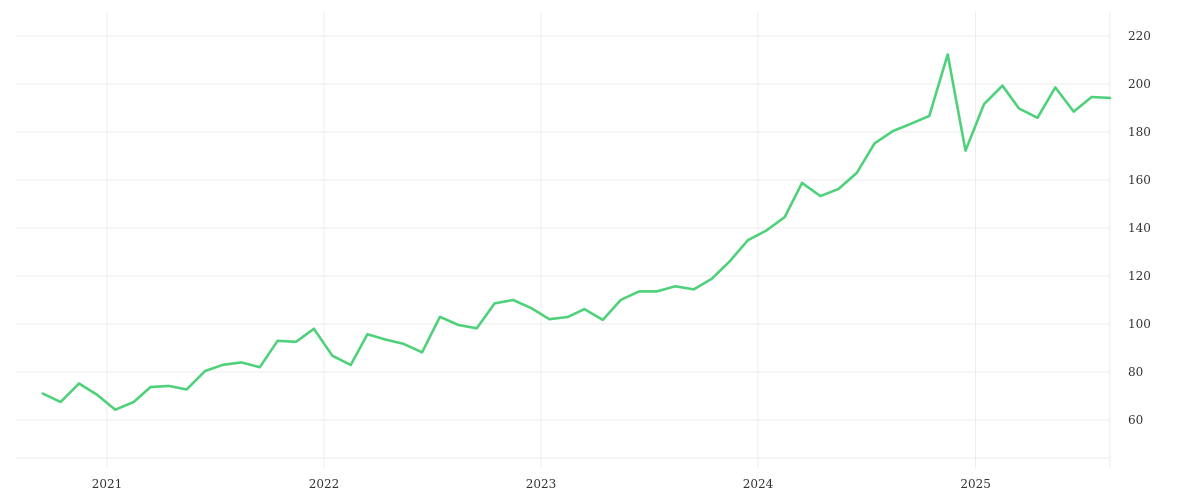 The height and width of the screenshot is (500, 1200). I want to click on x-tick-label: 2024, so click(758, 484).